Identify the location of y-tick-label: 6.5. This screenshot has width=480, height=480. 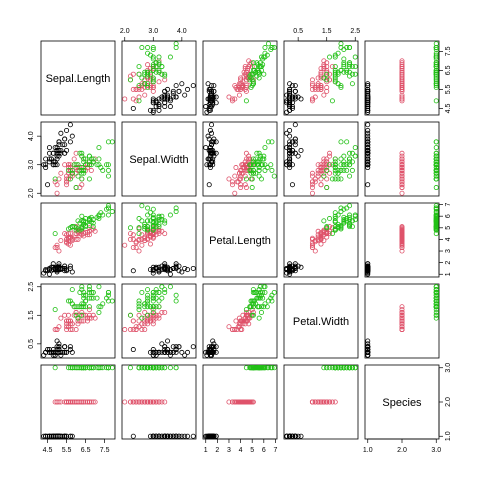
(448, 70).